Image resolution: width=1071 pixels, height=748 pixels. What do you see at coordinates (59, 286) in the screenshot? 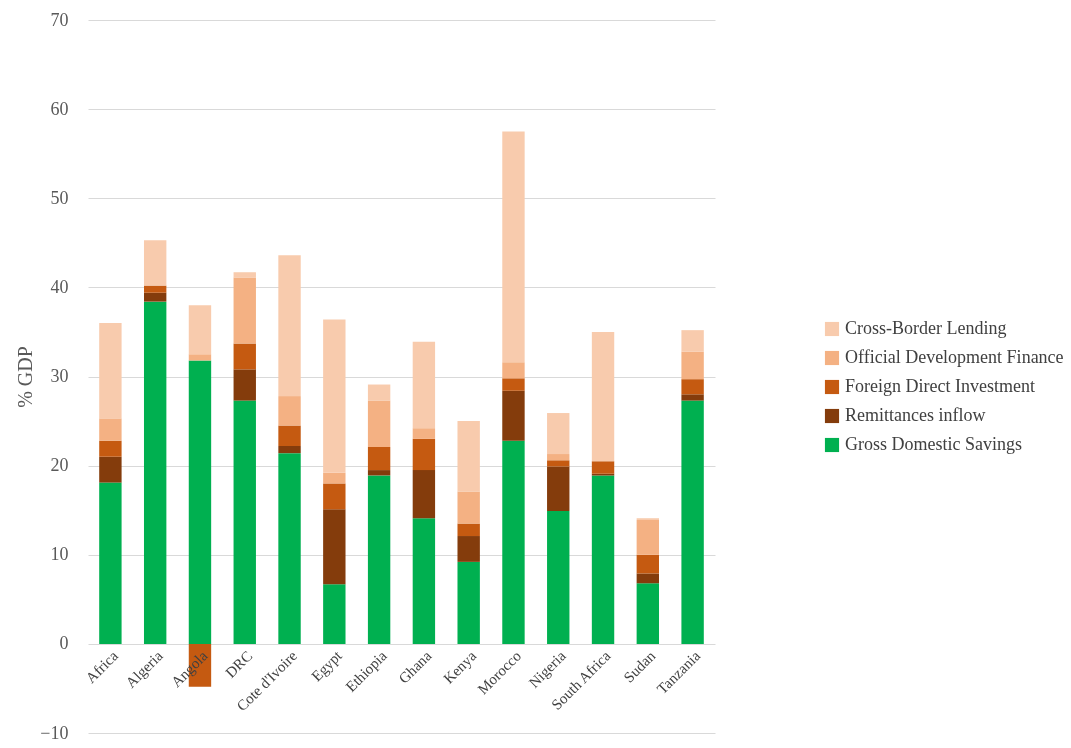
I see `y-tick-label: 40` at bounding box center [59, 286].